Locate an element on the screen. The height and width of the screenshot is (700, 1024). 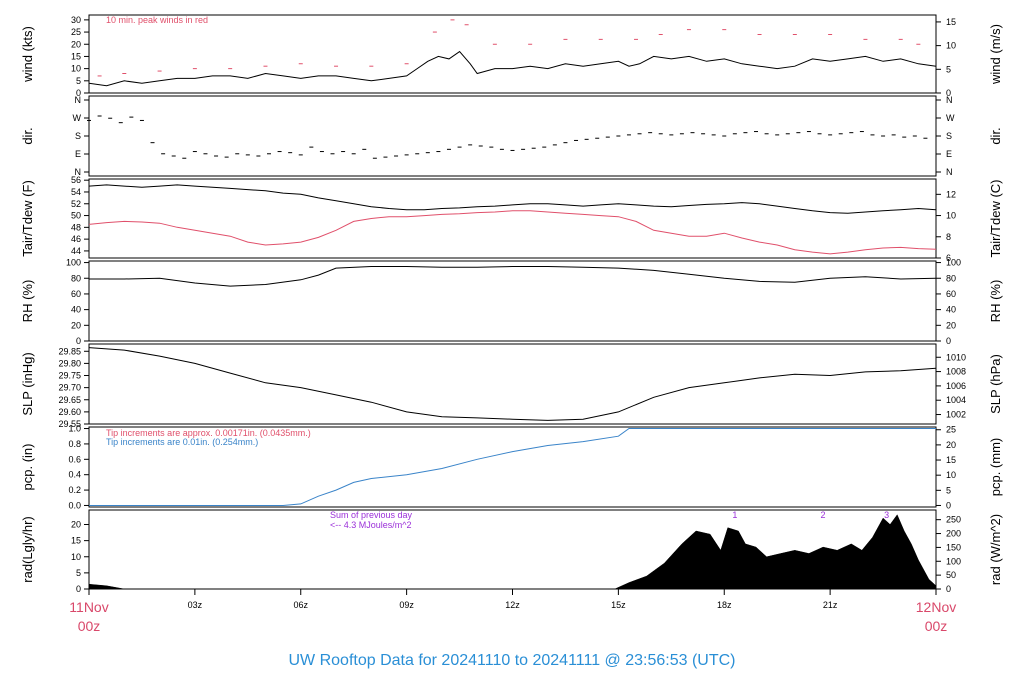
right-axis-label: rad (W/m^2) is located at coordinates (995, 549).